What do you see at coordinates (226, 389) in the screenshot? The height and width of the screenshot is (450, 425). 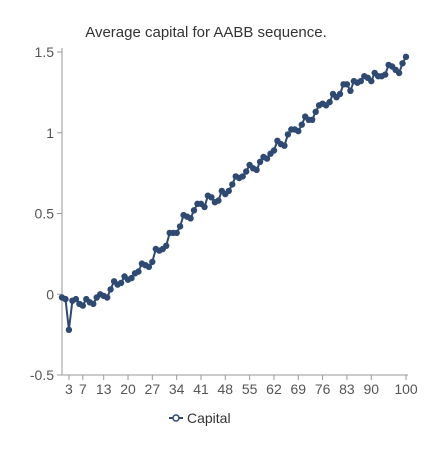 I see `x-tick-label: 48` at bounding box center [226, 389].